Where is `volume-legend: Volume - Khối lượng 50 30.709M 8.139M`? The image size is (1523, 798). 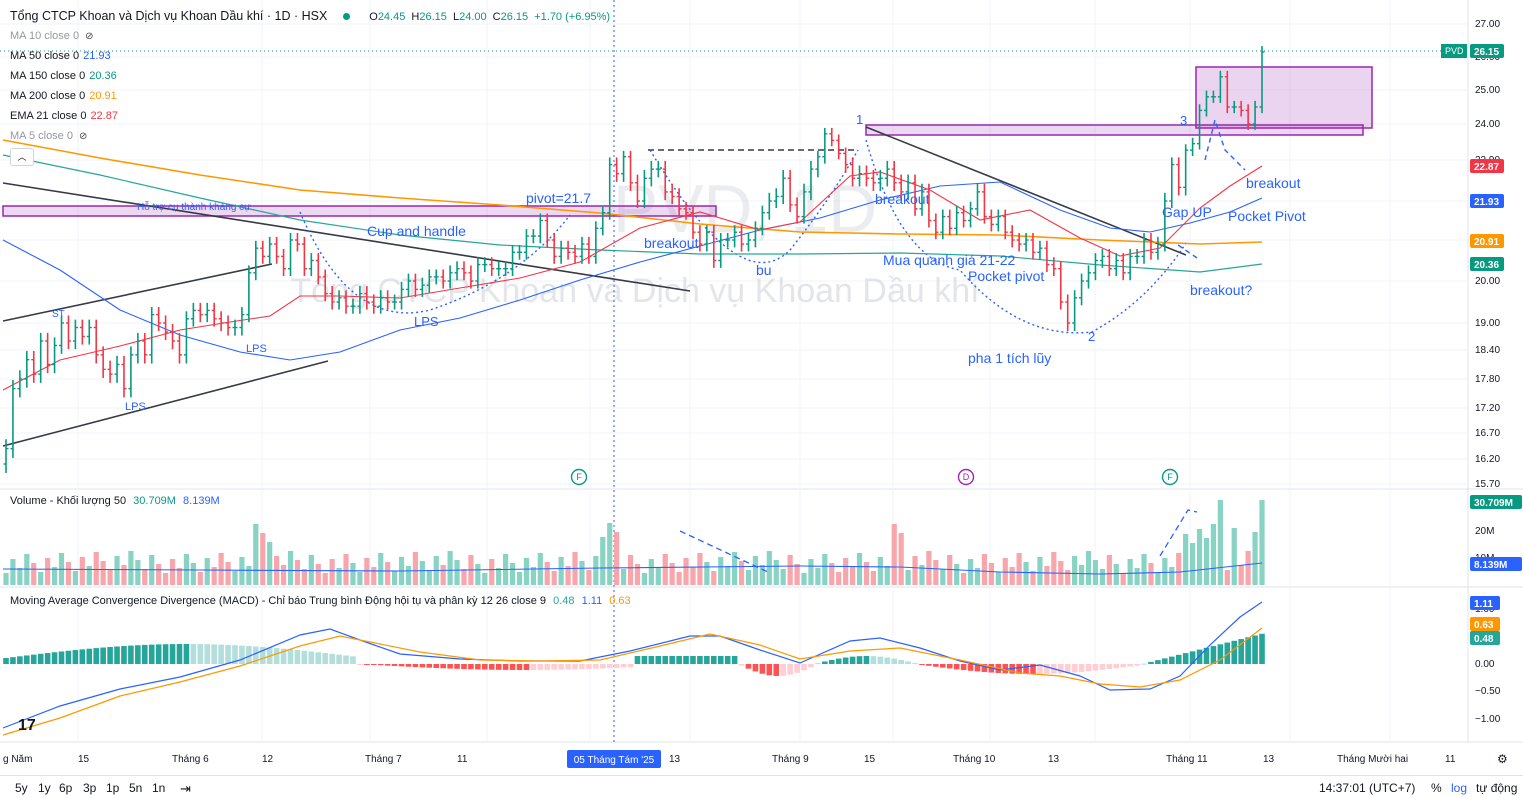 volume-legend: Volume - Khối lượng 50 30.709M 8.139M is located at coordinates (115, 501).